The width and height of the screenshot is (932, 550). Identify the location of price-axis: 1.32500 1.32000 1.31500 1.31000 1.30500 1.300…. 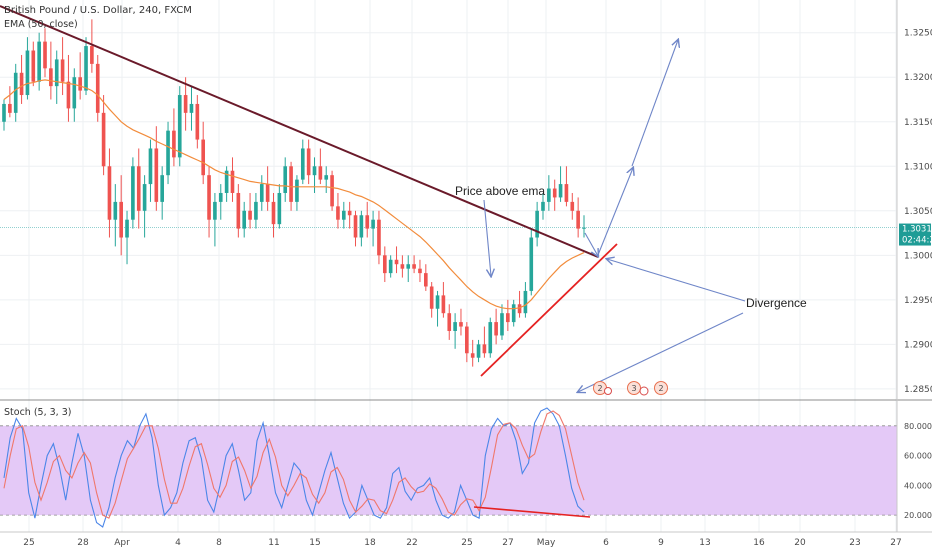
(918, 212).